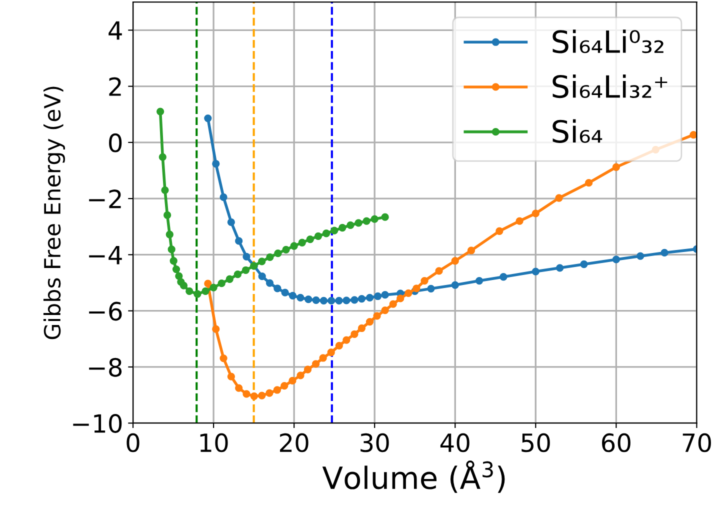 This screenshot has width=719, height=523. Describe the element at coordinates (105, 367) in the screenshot. I see `y-tick-label: −8` at that location.